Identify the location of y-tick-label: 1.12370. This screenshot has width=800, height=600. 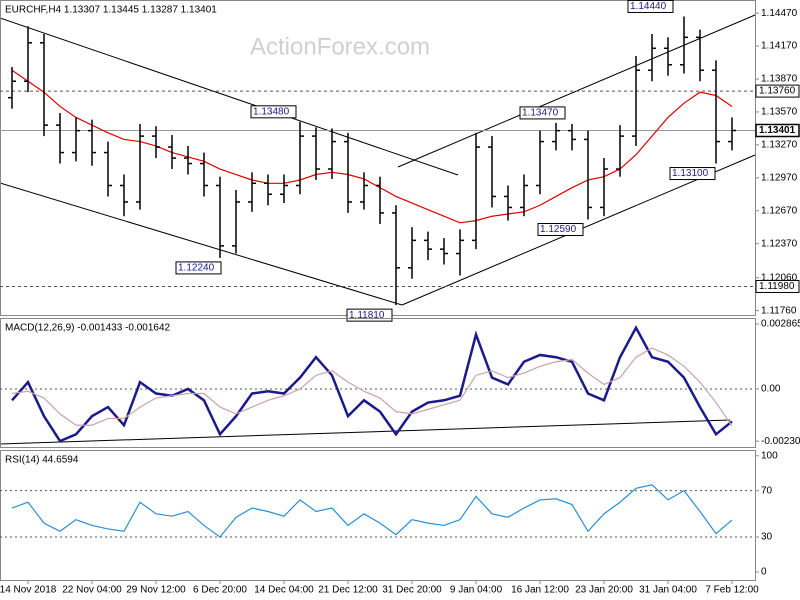
(779, 243).